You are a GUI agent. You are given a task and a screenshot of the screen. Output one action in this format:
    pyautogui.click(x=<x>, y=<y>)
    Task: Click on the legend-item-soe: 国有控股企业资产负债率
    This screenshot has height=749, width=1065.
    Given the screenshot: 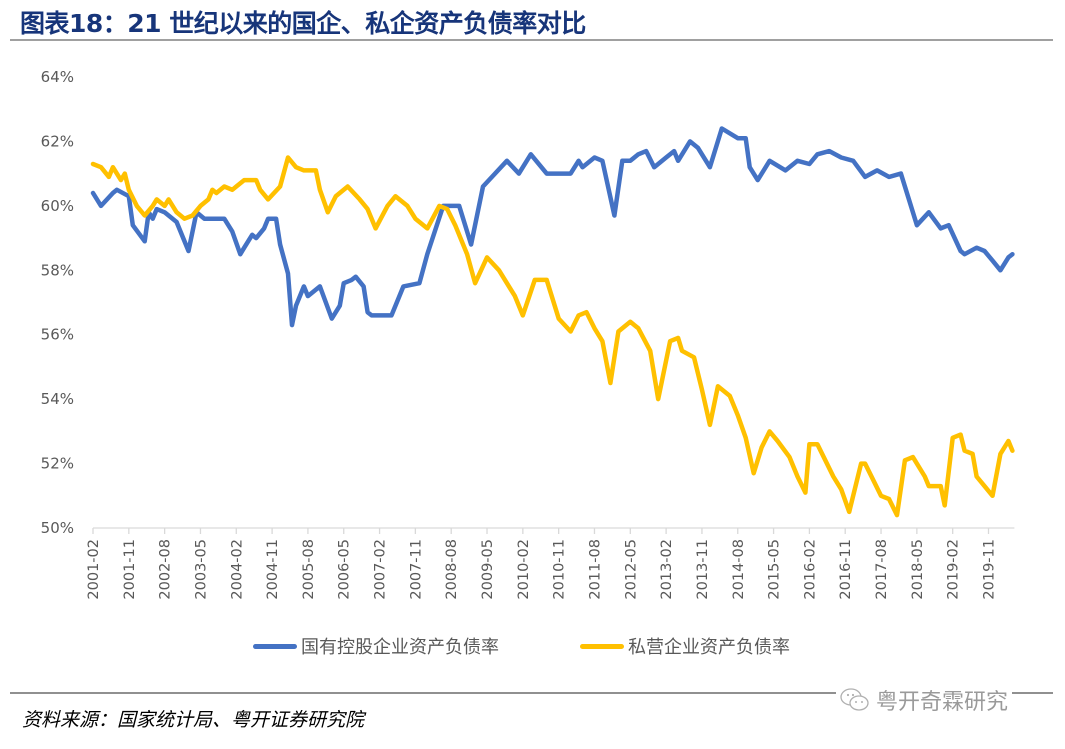 What is the action you would take?
    pyautogui.click(x=376, y=646)
    